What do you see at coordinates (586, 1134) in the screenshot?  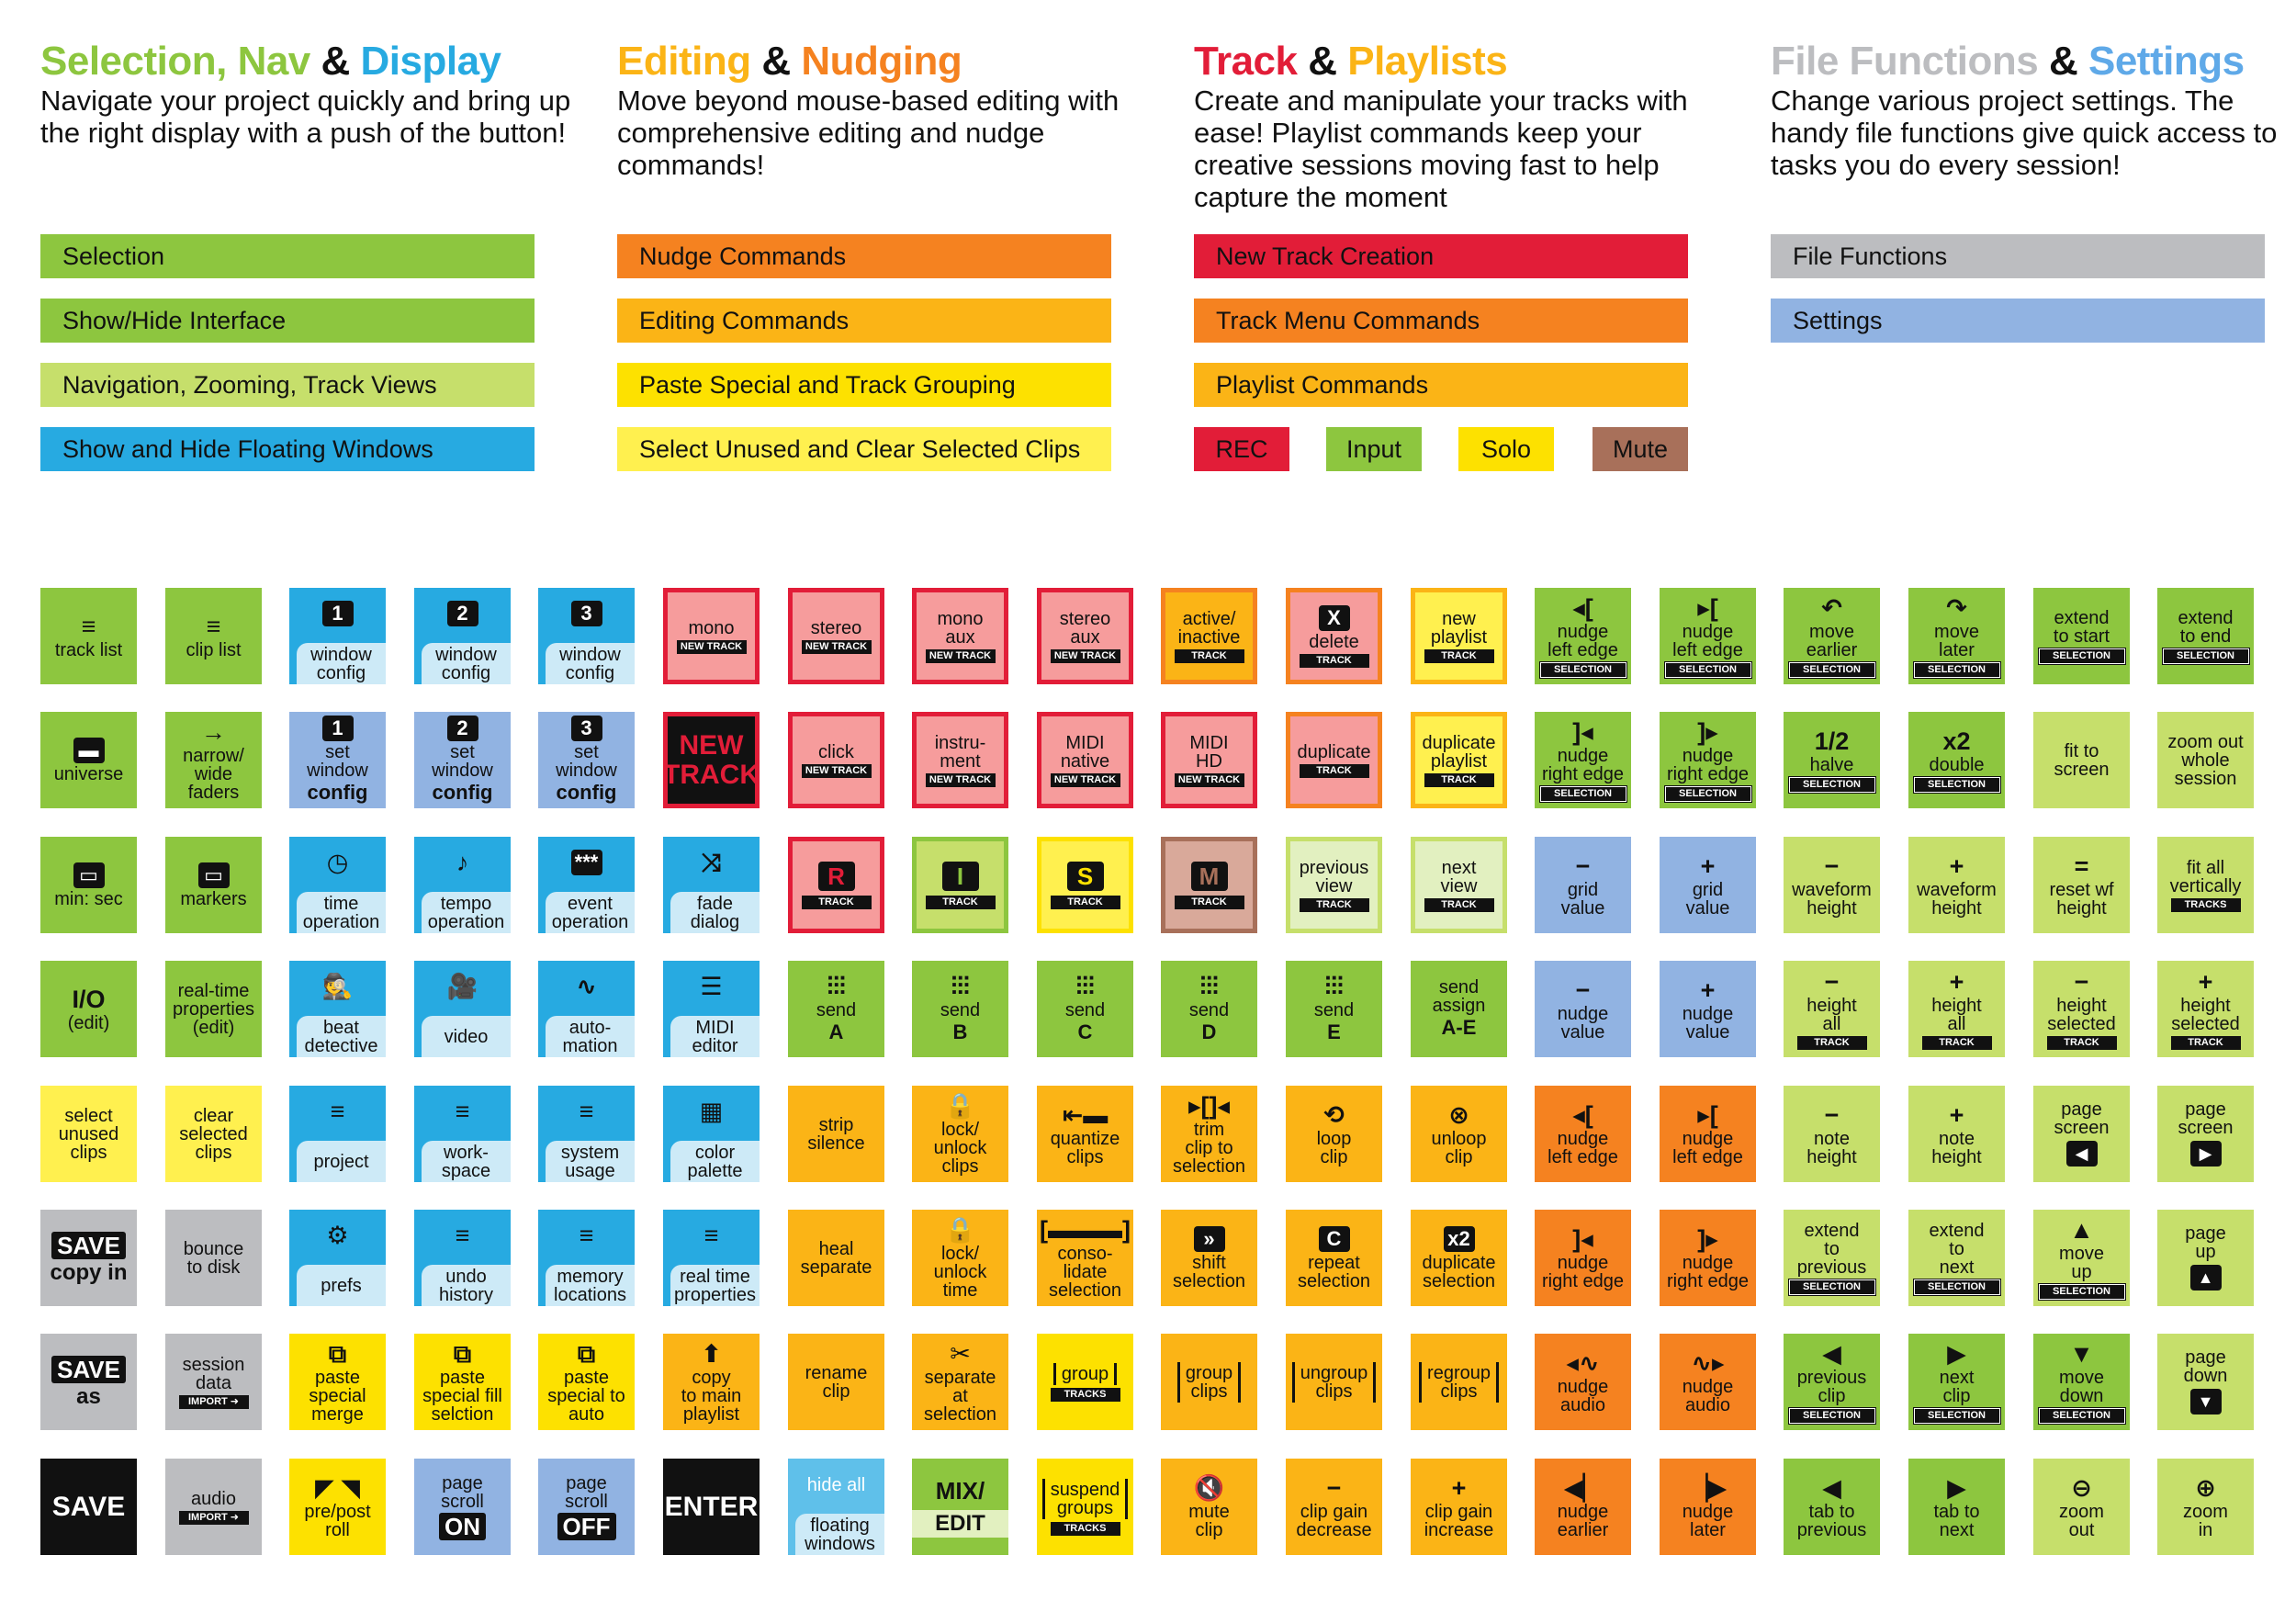 I see `shortcut-key: ≡ system usage` at bounding box center [586, 1134].